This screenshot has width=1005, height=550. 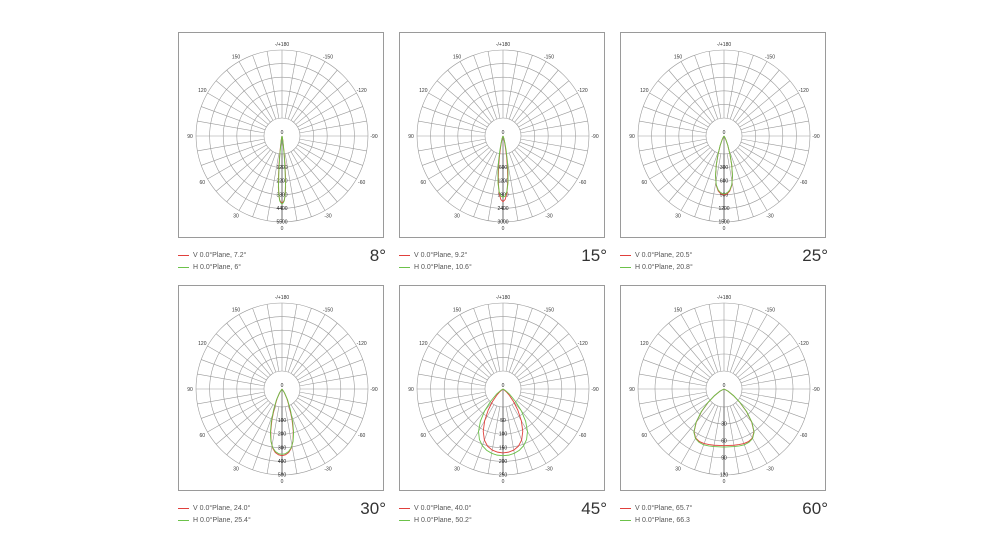 I want to click on legend-text-v: V 0.0°Plane, 20.5°, so click(x=664, y=255).